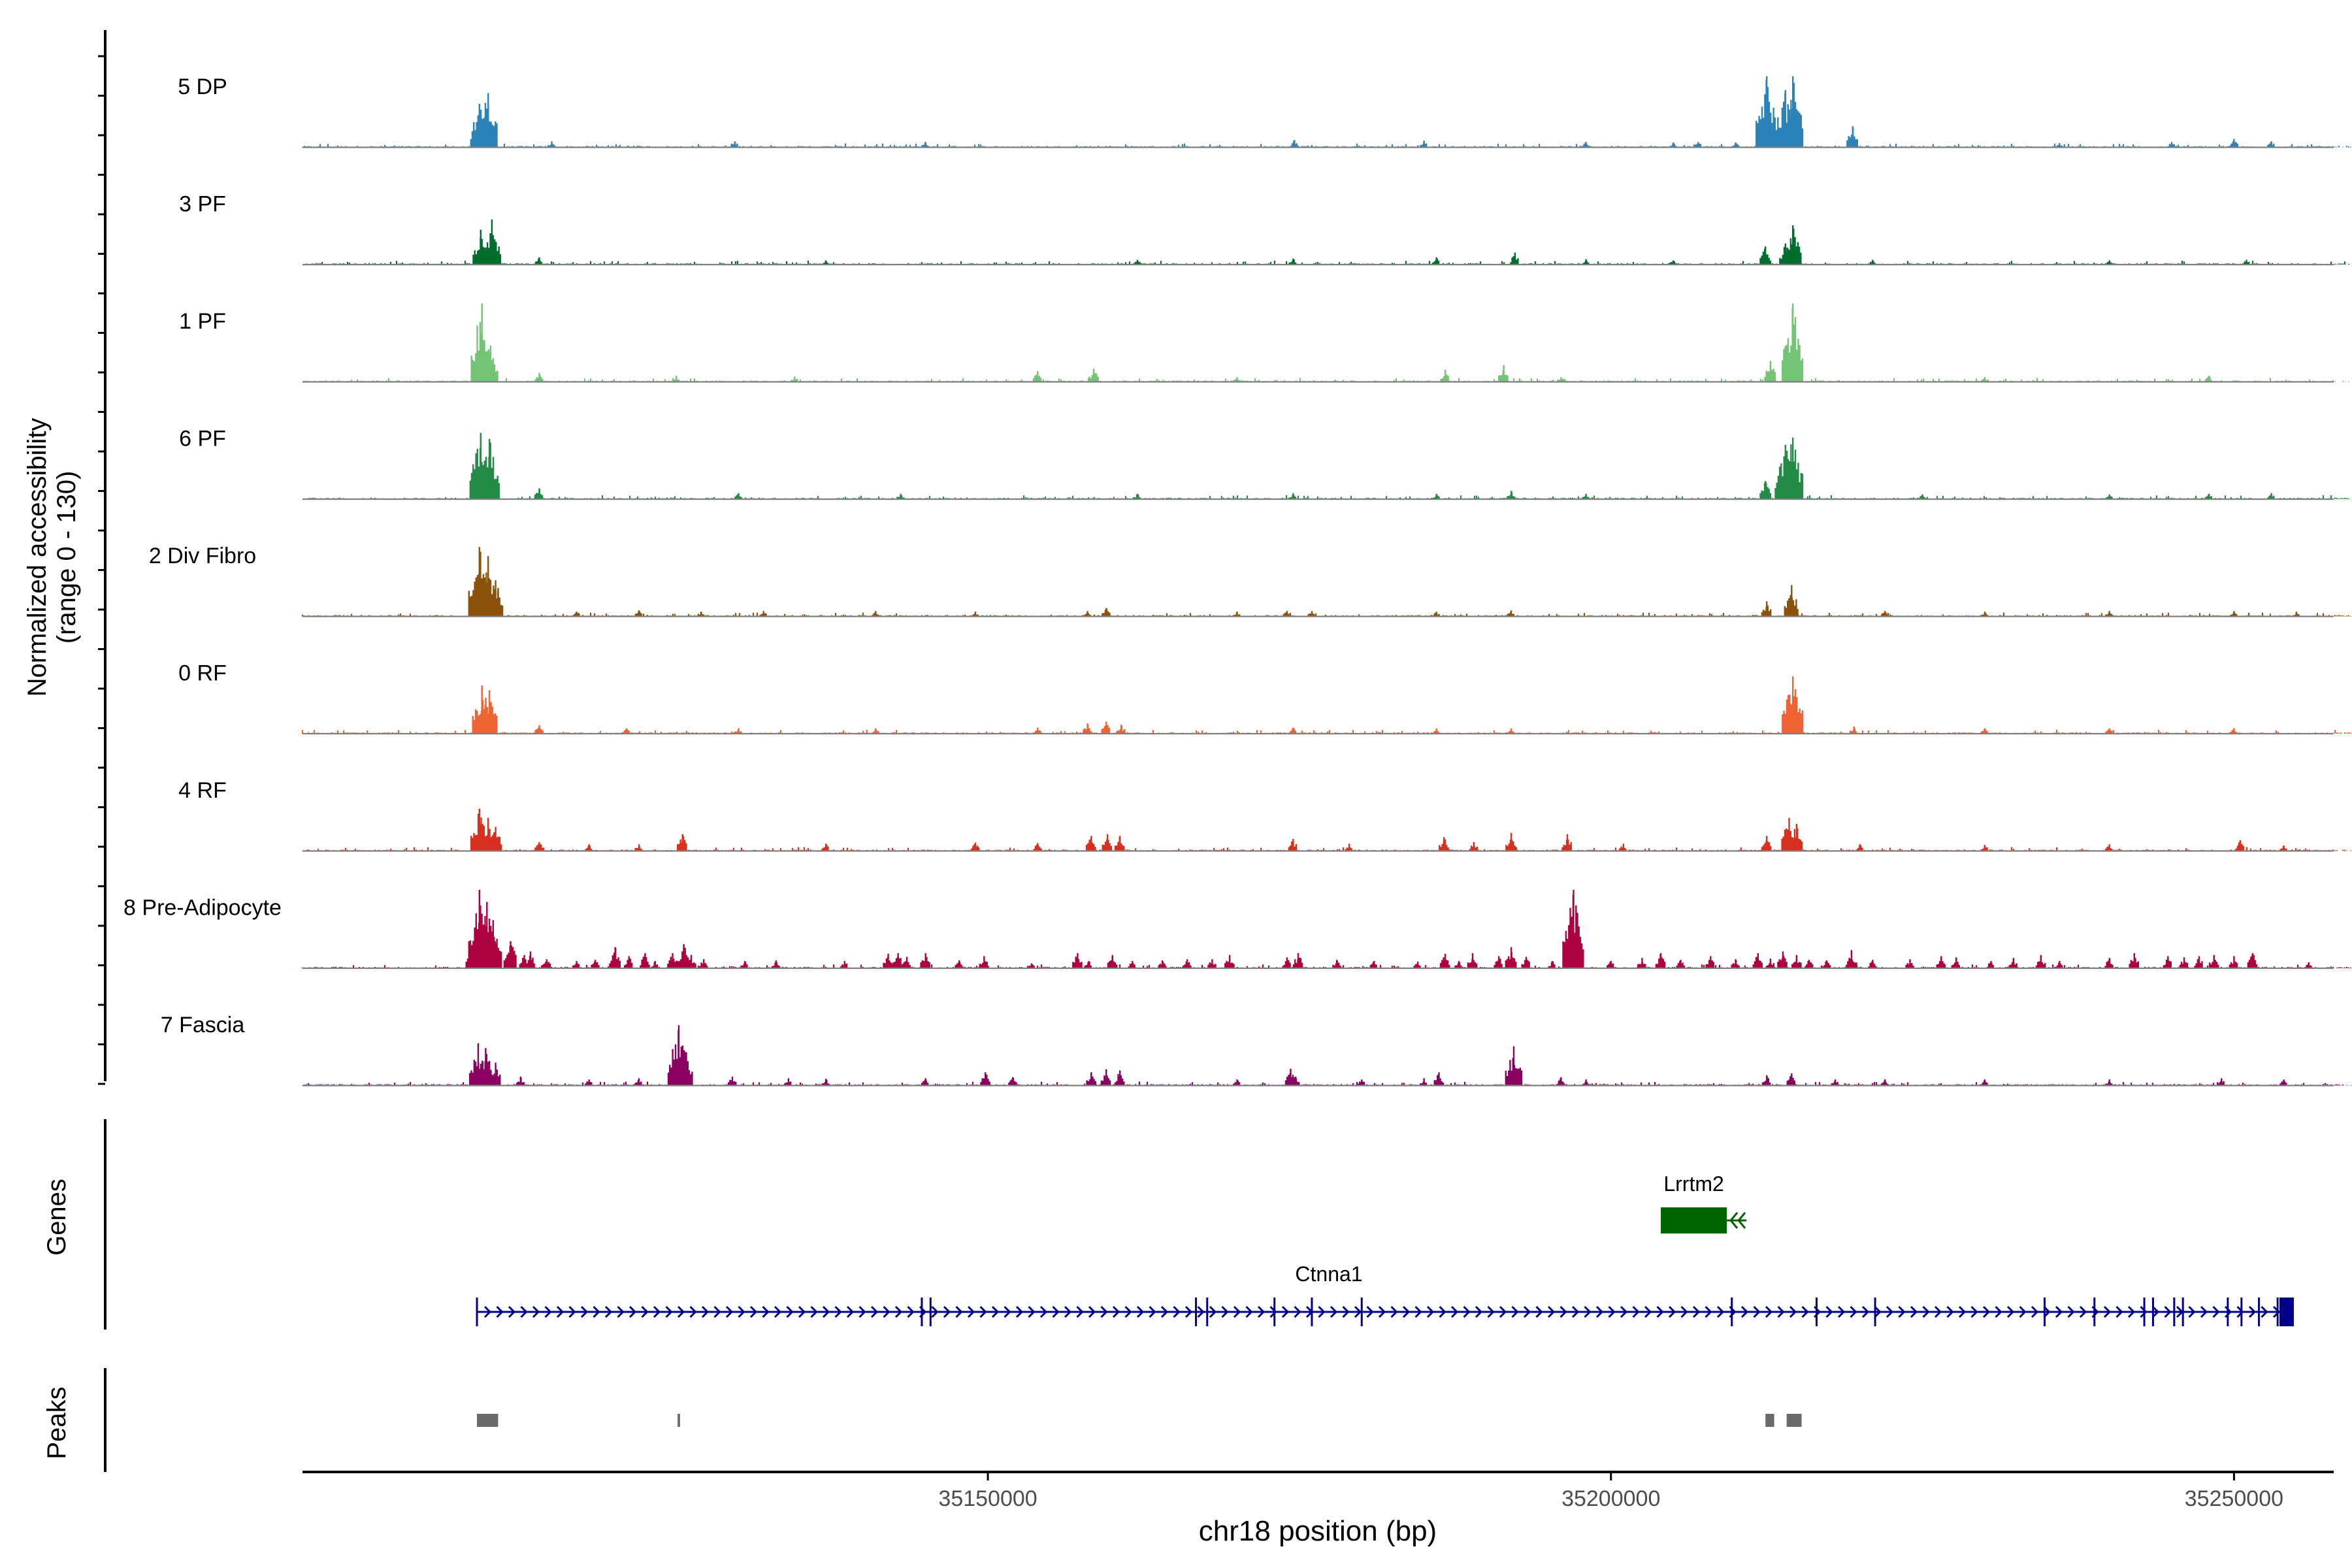 This screenshot has height=1568, width=2352. What do you see at coordinates (1694, 1220) in the screenshot?
I see `gene-exon-block` at bounding box center [1694, 1220].